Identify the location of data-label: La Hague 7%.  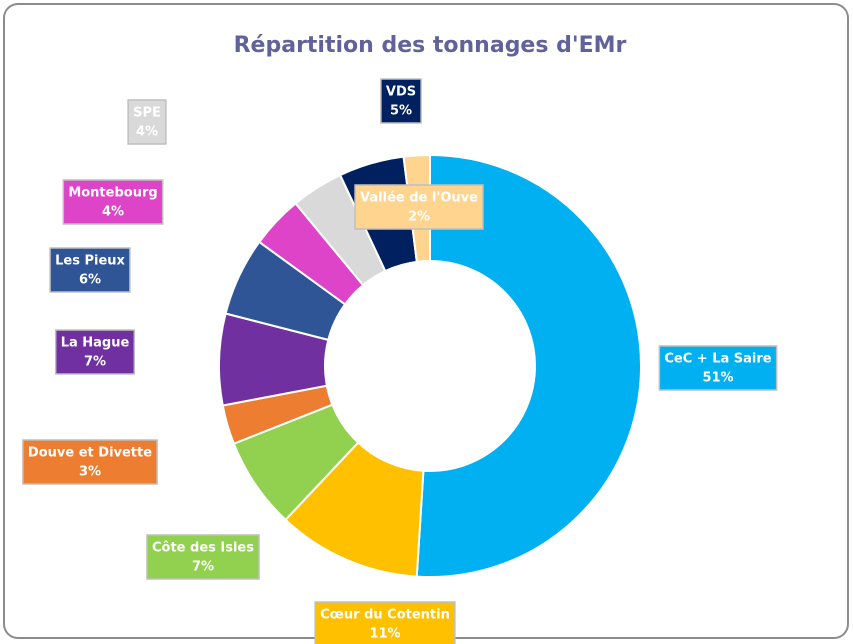
(95, 352).